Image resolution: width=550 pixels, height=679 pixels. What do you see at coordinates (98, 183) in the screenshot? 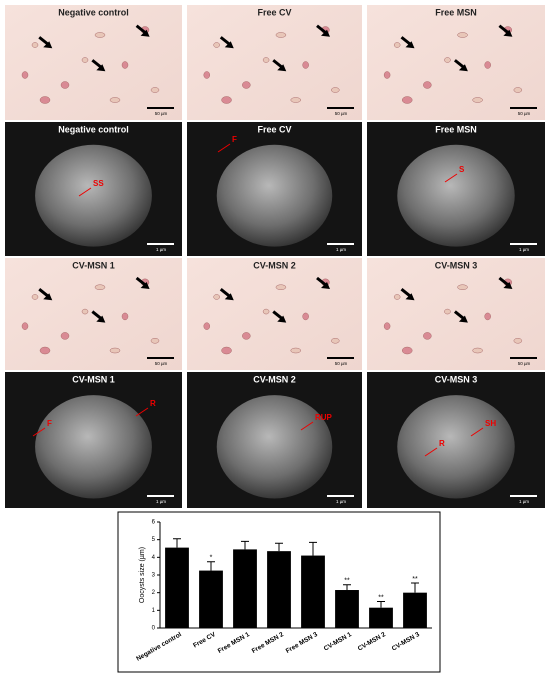
I see `image-label: SS` at bounding box center [98, 183].